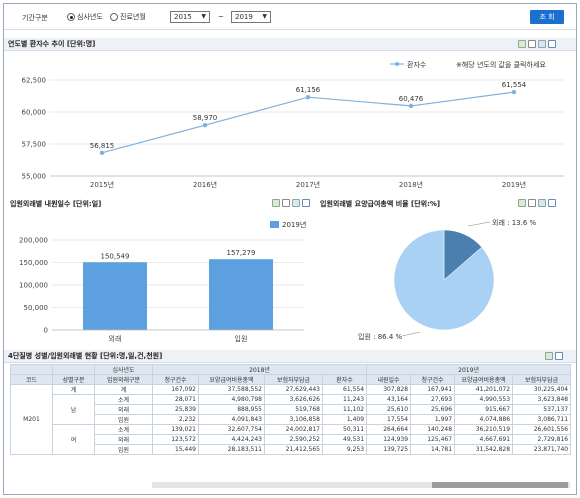 This screenshot has width=580, height=498. Describe the element at coordinates (293, 419) in the screenshot. I see `cell-value: 3,106,858` at that location.